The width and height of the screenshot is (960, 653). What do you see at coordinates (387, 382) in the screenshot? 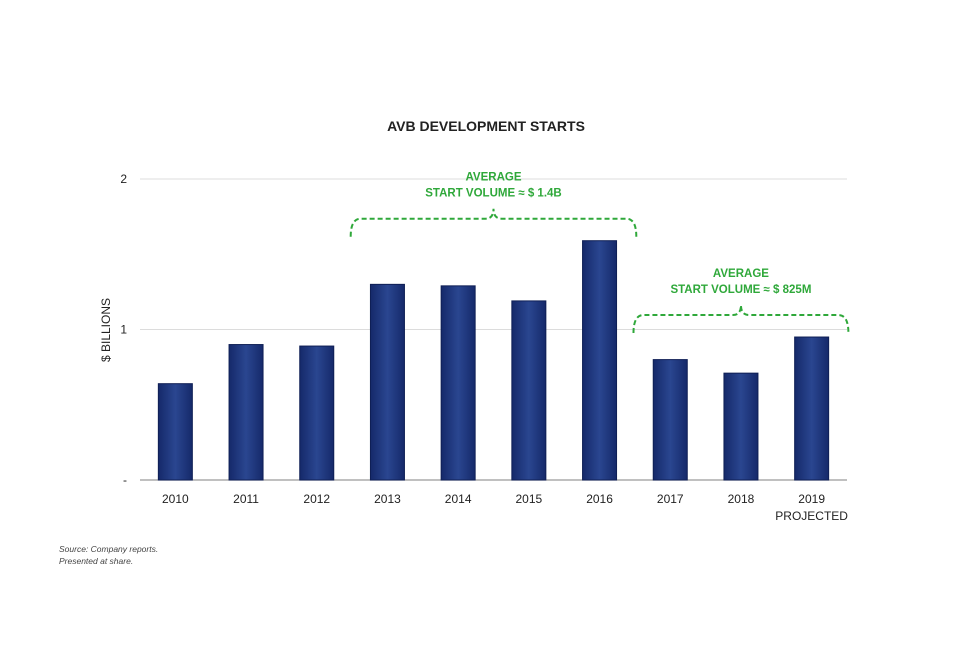
I see `bar-2013` at bounding box center [387, 382].